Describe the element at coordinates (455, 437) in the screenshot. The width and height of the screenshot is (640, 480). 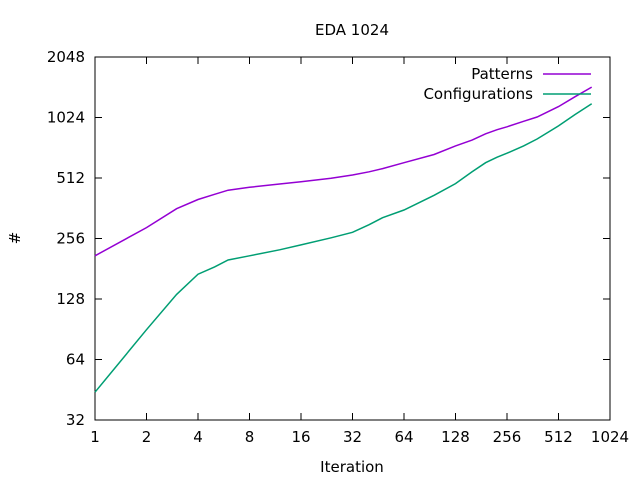
I see `x-tick-label: 128` at that location.